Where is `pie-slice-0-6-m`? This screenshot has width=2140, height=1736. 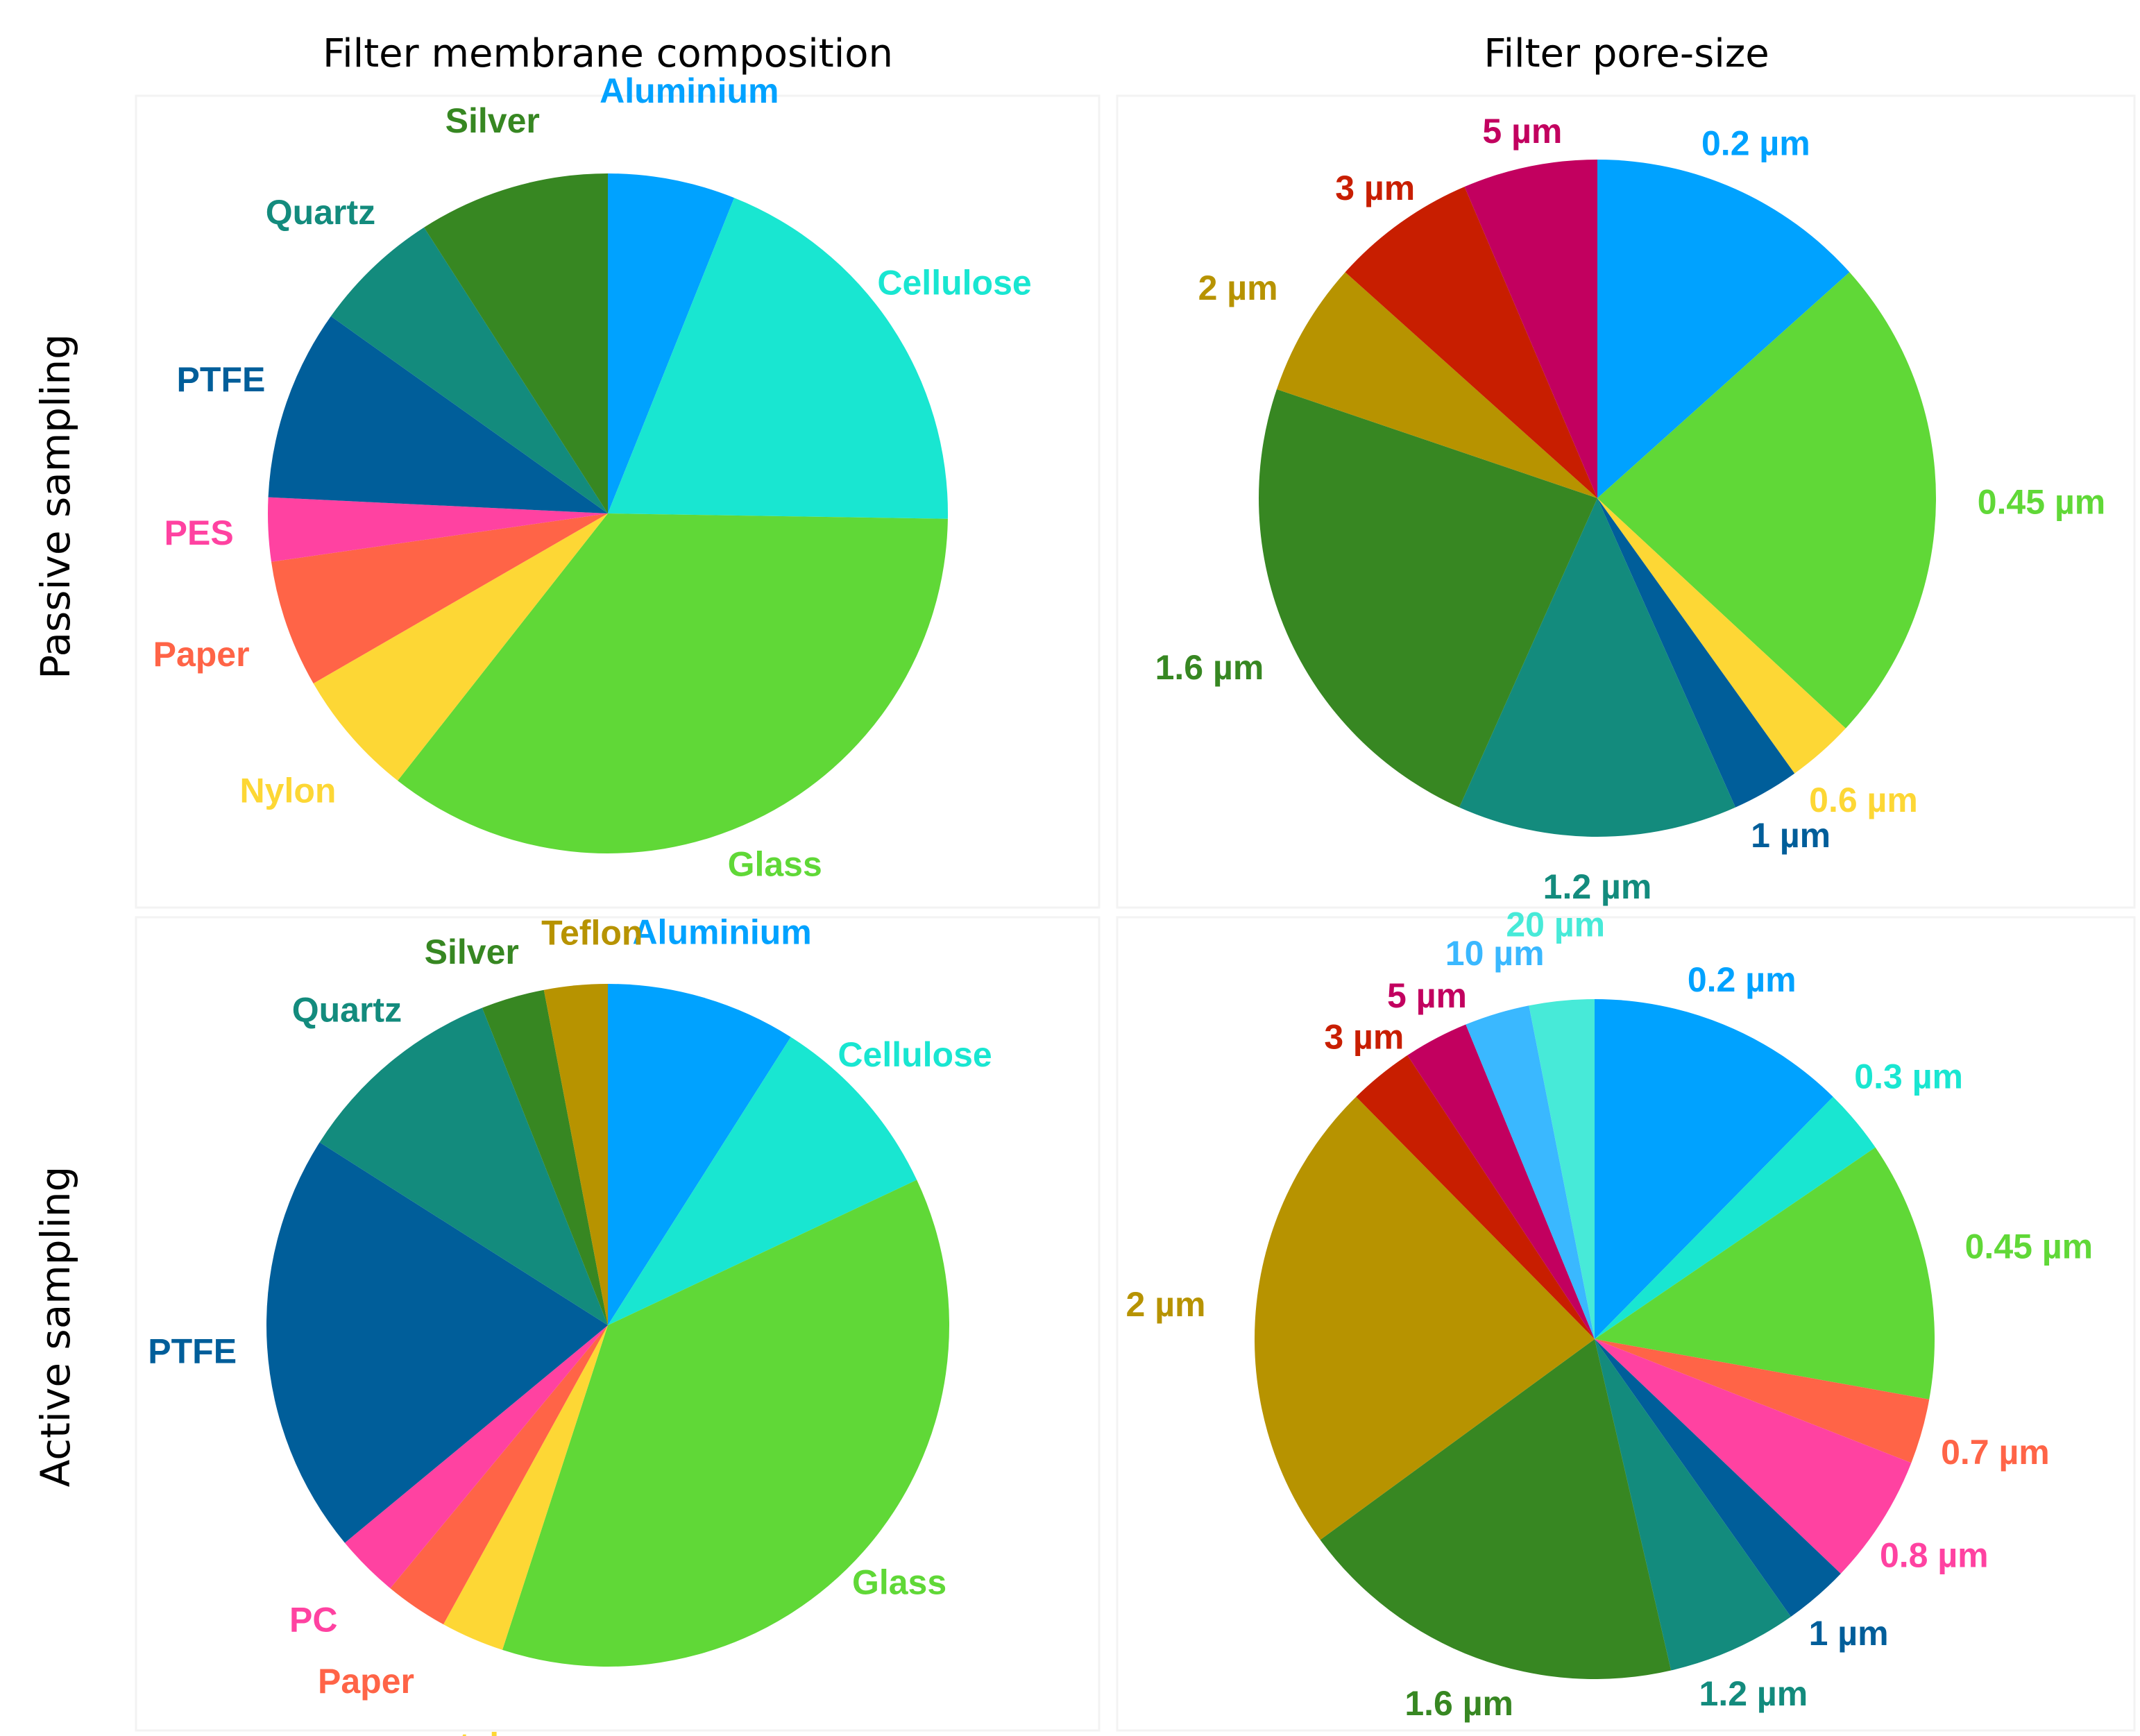 pie-slice-0-6-m is located at coordinates (1721, 636).